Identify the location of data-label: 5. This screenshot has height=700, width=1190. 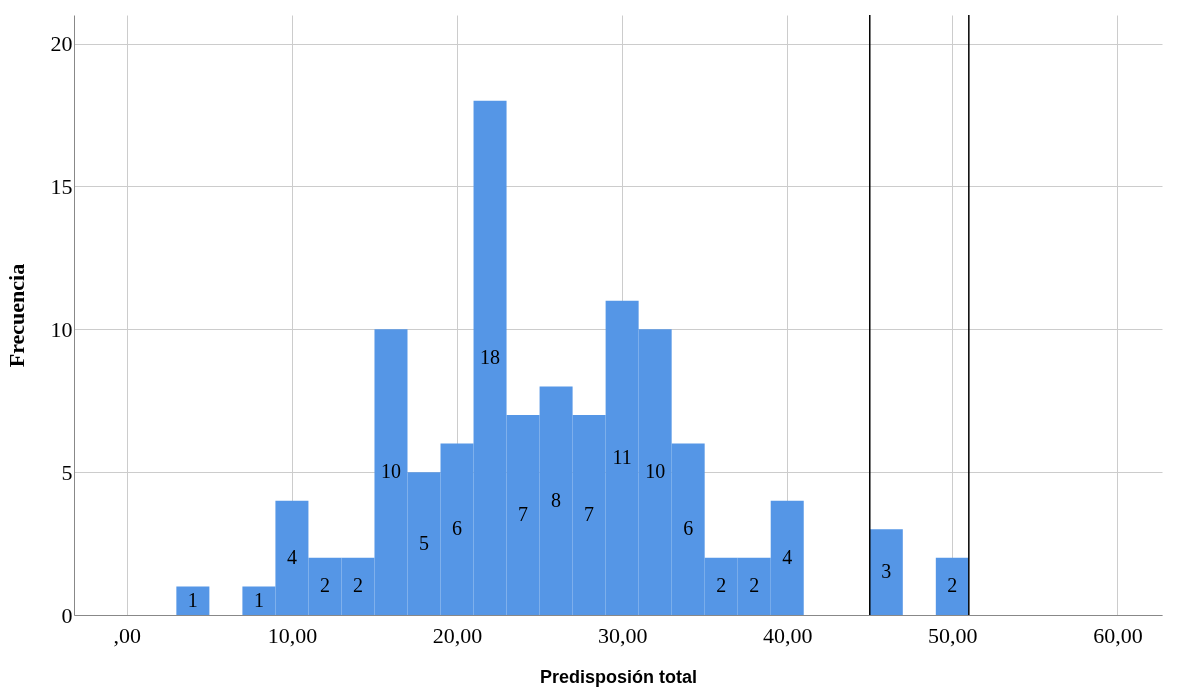
(424, 542).